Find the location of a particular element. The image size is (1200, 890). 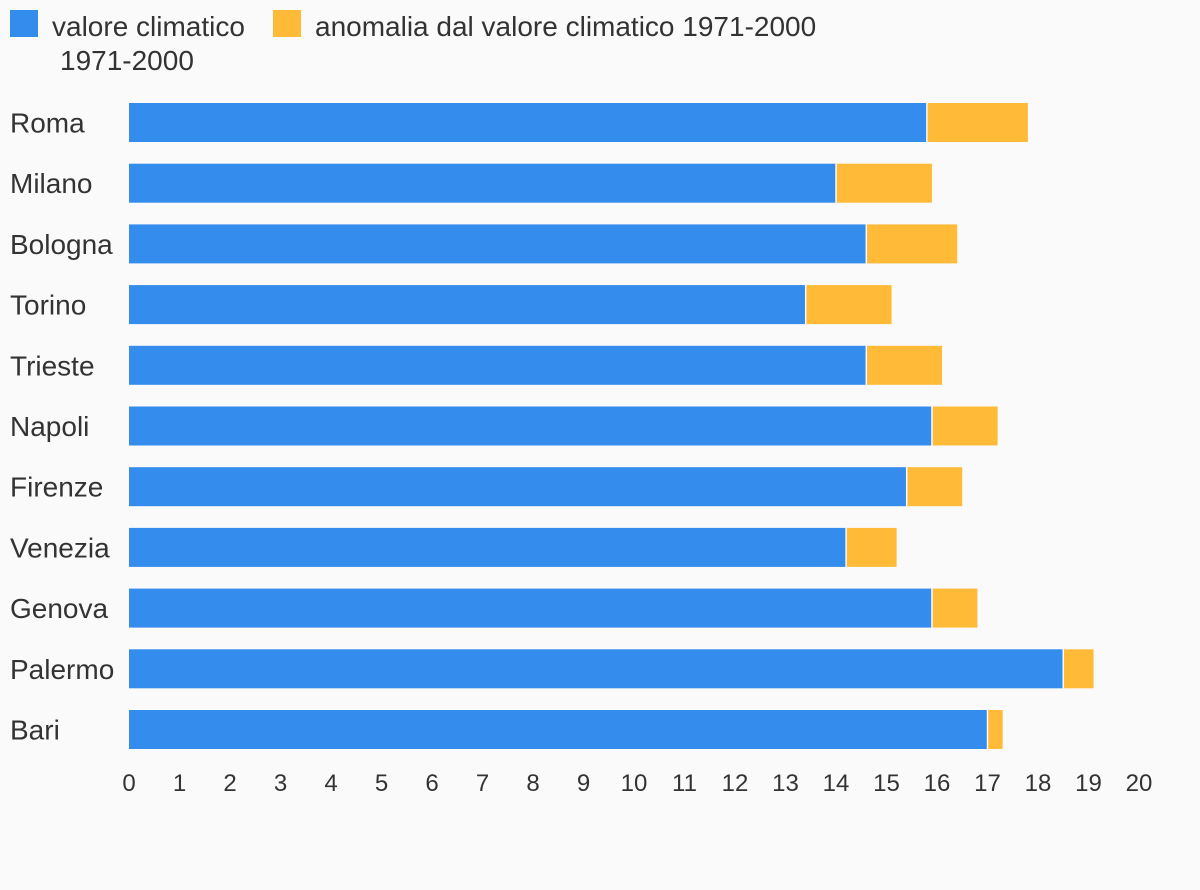

x-tick-label-17: 17 is located at coordinates (987, 783).